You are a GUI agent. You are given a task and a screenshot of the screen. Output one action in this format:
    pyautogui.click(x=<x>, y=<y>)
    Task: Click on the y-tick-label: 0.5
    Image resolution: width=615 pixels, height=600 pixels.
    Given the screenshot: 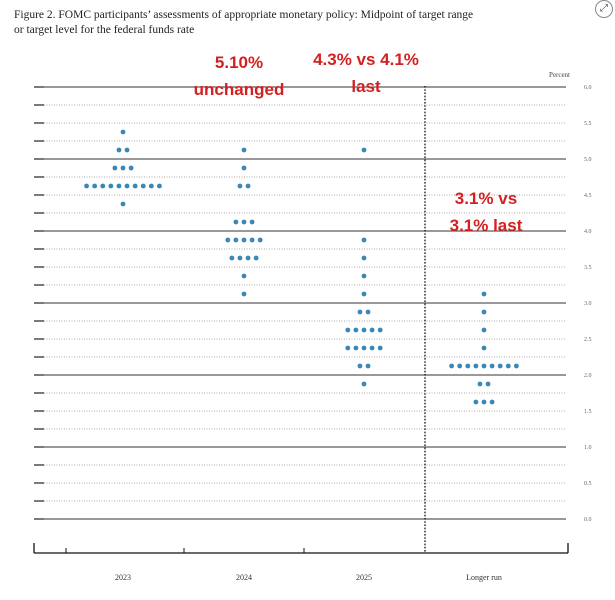 What is the action you would take?
    pyautogui.click(x=588, y=484)
    